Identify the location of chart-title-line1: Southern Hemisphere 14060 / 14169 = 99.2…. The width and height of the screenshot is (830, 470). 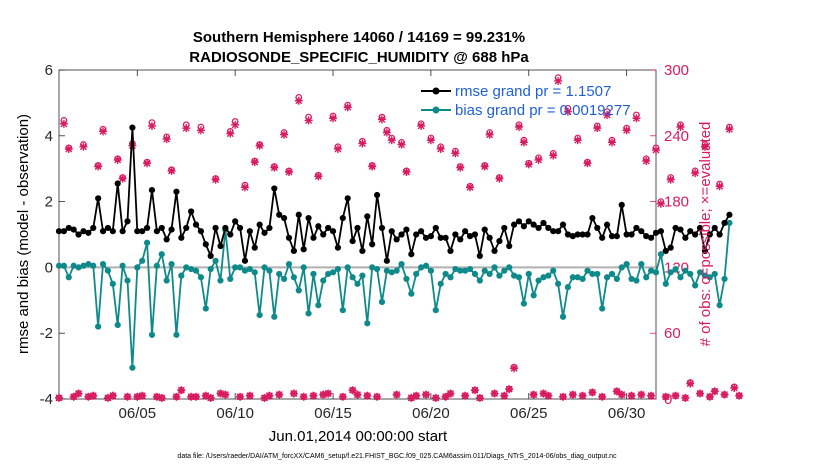
(359, 37).